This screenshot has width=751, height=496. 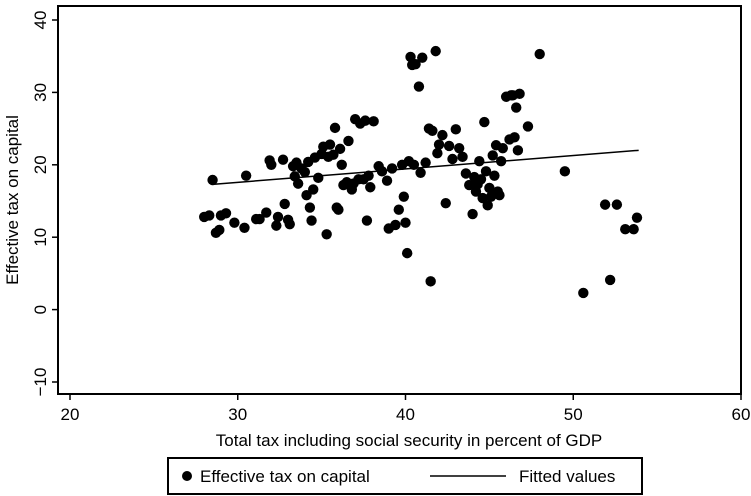 What do you see at coordinates (40, 237) in the screenshot?
I see `y-tick-label: 10` at bounding box center [40, 237].